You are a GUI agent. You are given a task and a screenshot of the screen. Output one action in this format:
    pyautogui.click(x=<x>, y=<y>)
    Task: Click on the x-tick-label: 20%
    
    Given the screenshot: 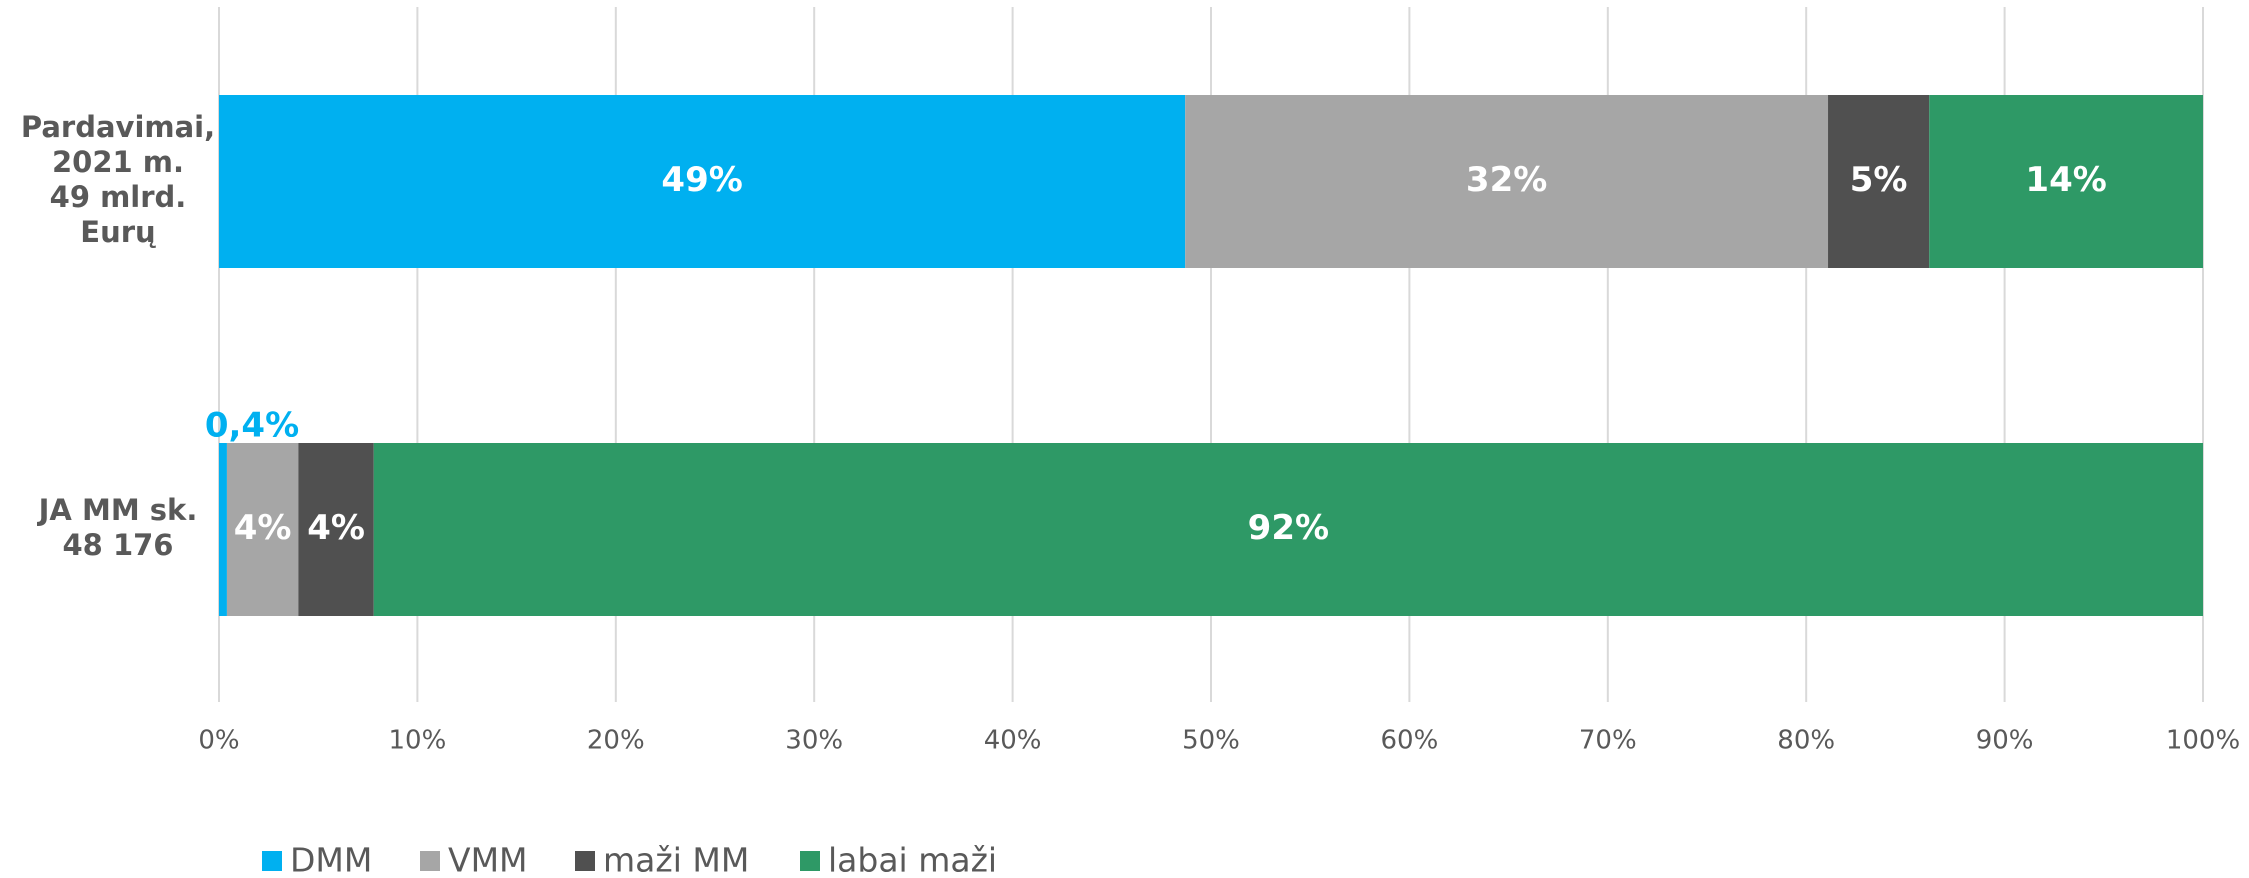 What is the action you would take?
    pyautogui.click(x=616, y=741)
    